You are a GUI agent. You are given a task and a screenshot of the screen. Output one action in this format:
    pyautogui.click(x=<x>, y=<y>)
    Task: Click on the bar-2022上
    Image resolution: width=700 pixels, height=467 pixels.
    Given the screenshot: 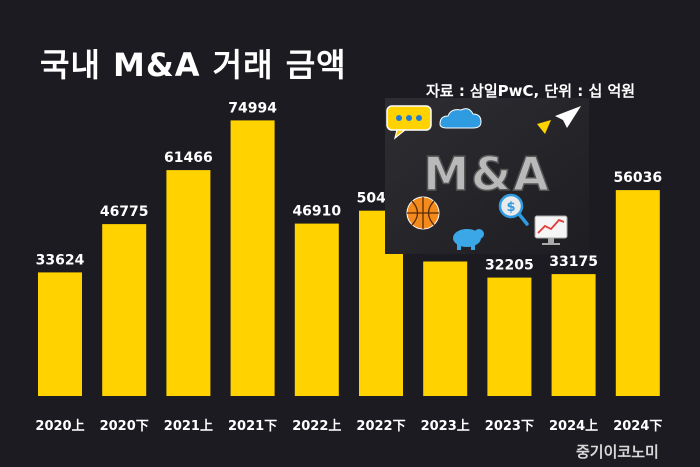 What is the action you would take?
    pyautogui.click(x=316, y=309)
    